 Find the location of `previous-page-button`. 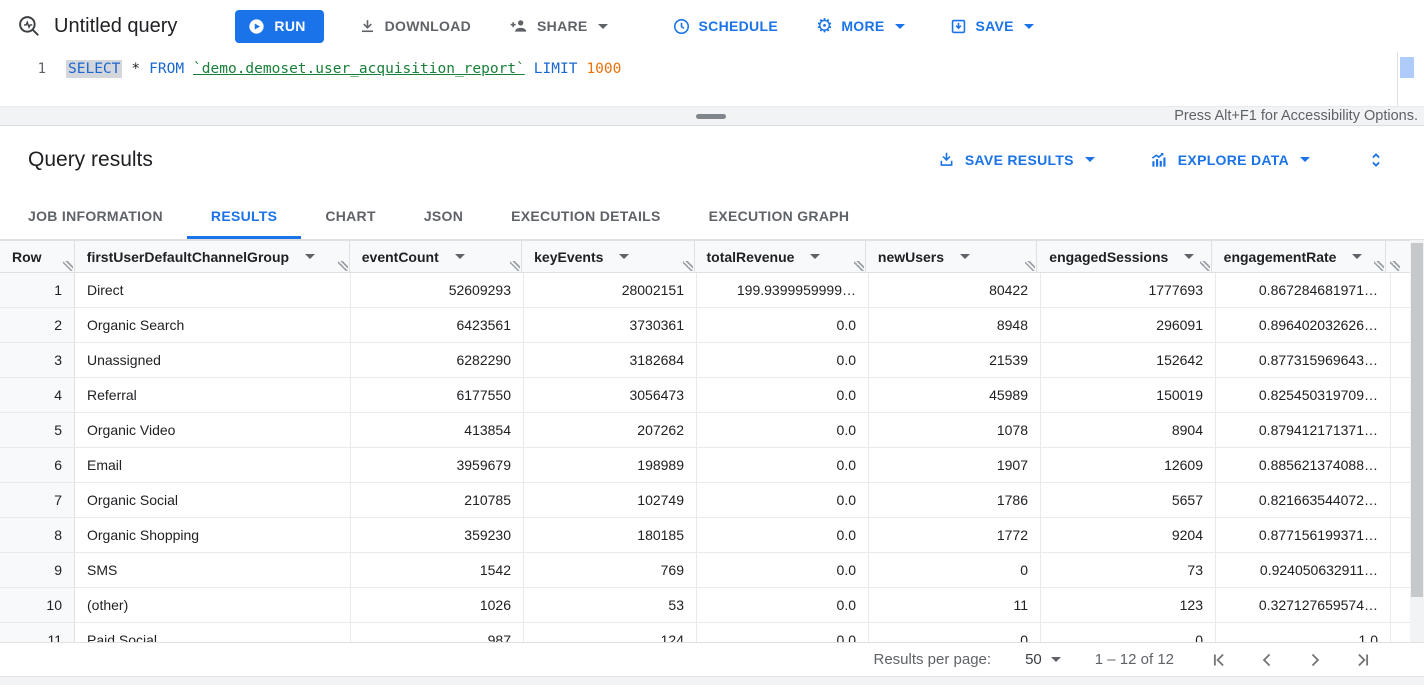

previous-page-button is located at coordinates (1267, 660).